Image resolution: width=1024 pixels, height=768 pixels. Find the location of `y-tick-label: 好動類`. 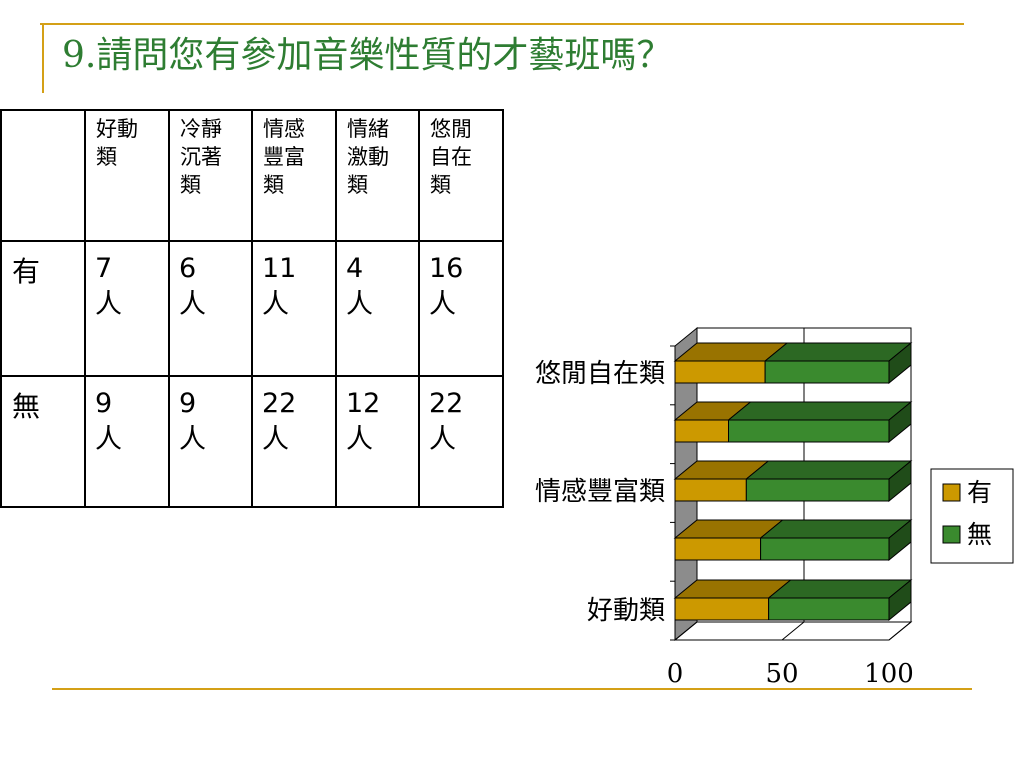

y-tick-label: 好動類 is located at coordinates (626, 611).